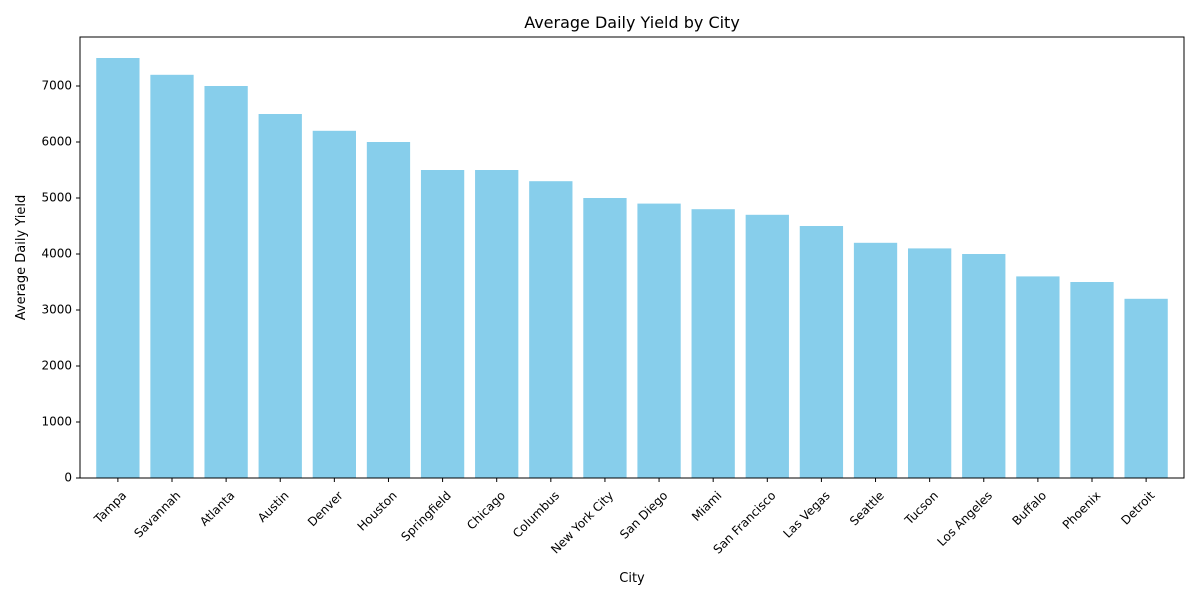 The image size is (1200, 604). I want to click on bar-springfield, so click(442, 324).